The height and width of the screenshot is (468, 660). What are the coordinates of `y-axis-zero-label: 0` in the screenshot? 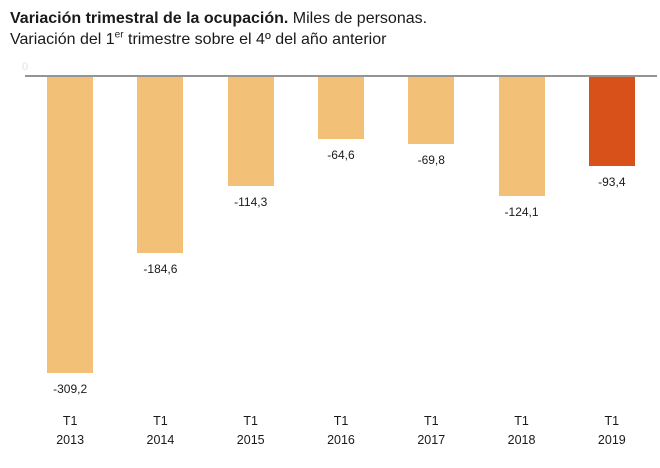 It's located at (25, 67).